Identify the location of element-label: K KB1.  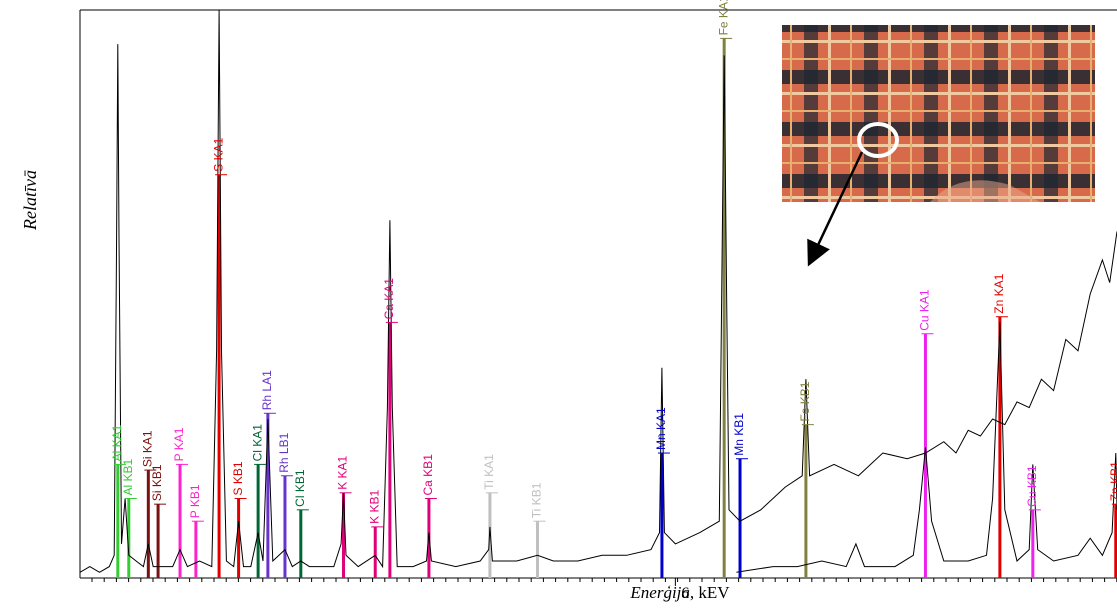
(374, 507).